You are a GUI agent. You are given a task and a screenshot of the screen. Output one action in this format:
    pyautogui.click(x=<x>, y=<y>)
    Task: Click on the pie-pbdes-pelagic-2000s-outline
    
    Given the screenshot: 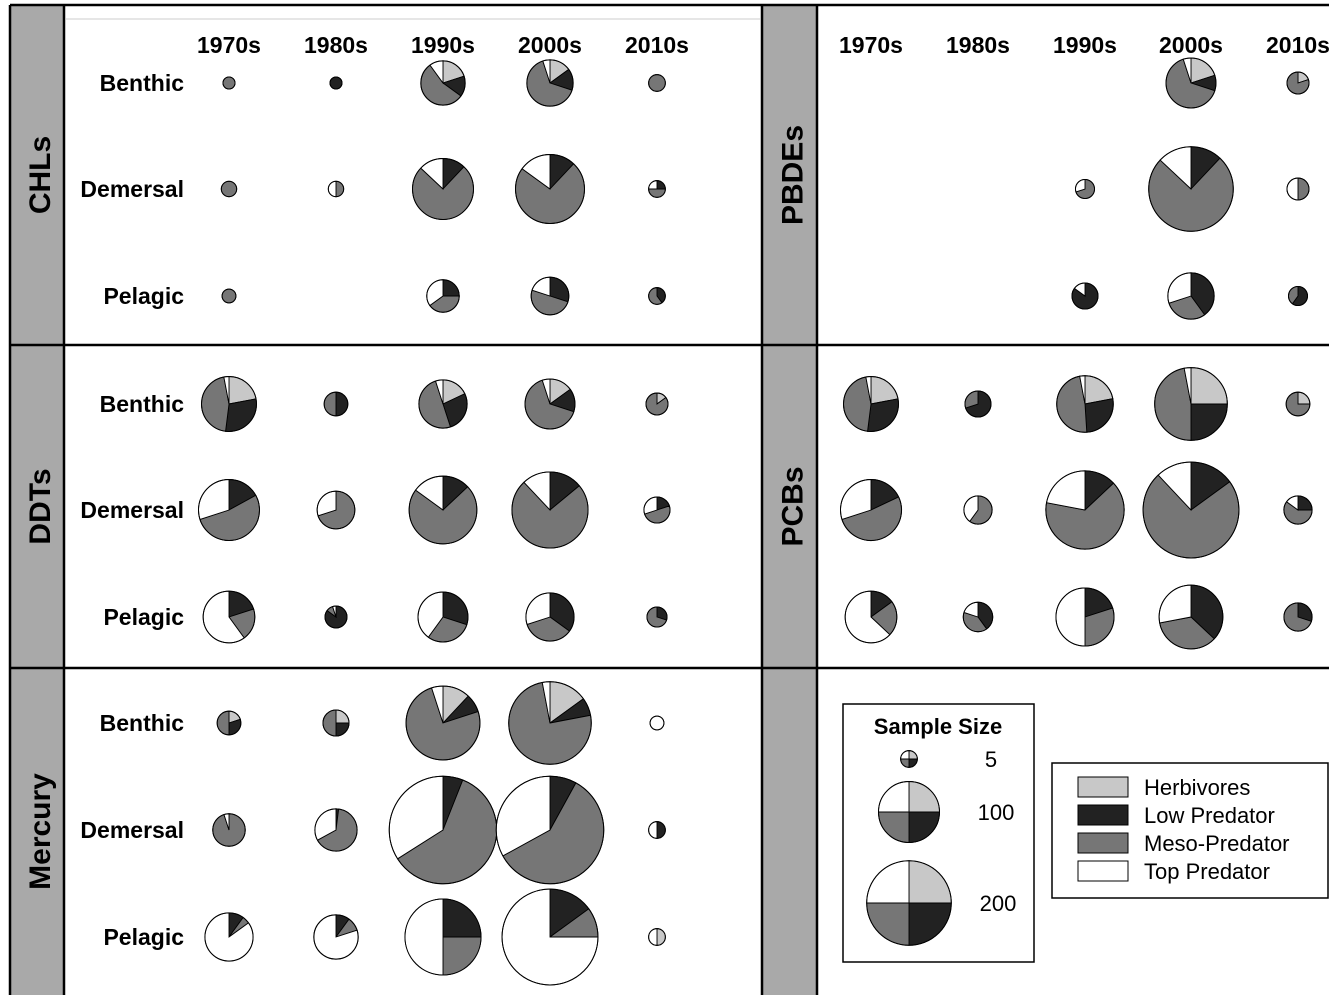 What is the action you would take?
    pyautogui.click(x=1191, y=296)
    